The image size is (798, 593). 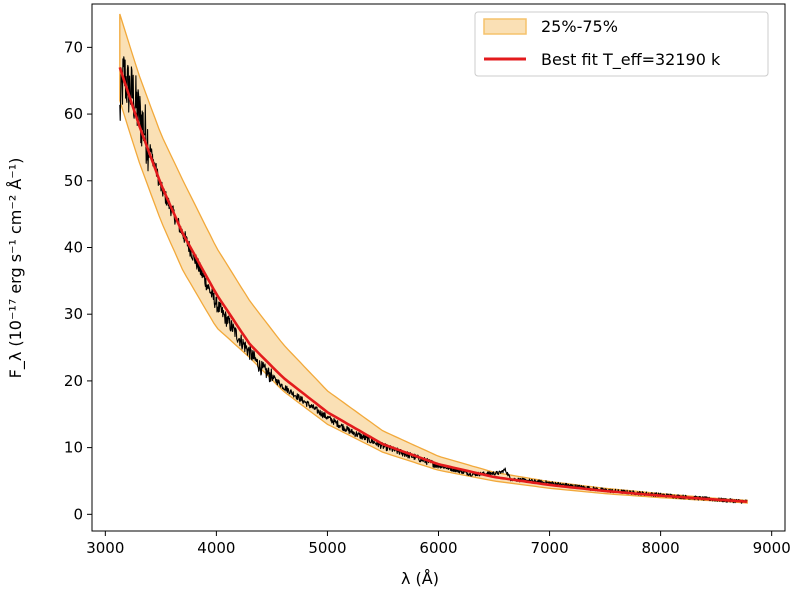 What do you see at coordinates (73, 114) in the screenshot?
I see `y-tick-label: 60` at bounding box center [73, 114].